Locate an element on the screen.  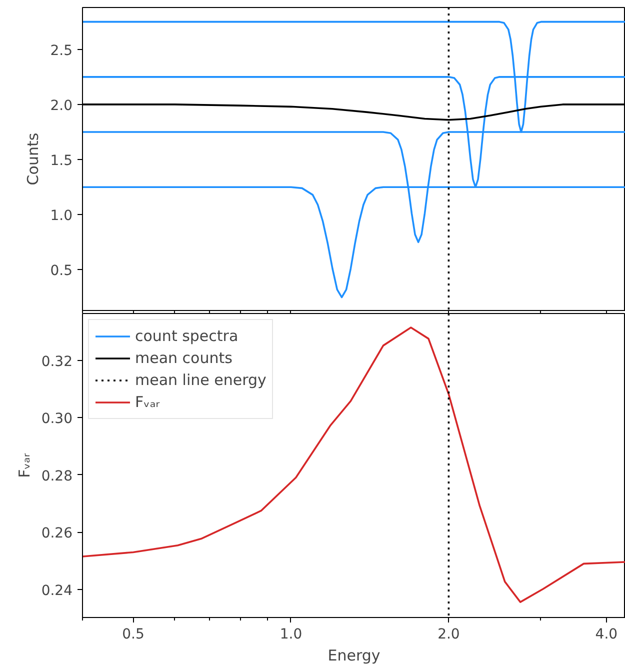
legend-label: Fᵥₐᵣ is located at coordinates (147, 402).